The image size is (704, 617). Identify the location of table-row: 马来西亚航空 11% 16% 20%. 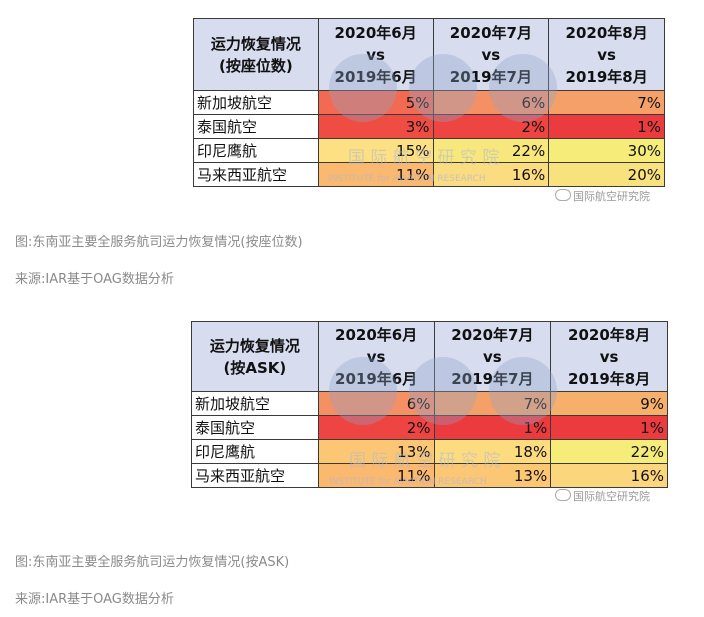
(429, 174).